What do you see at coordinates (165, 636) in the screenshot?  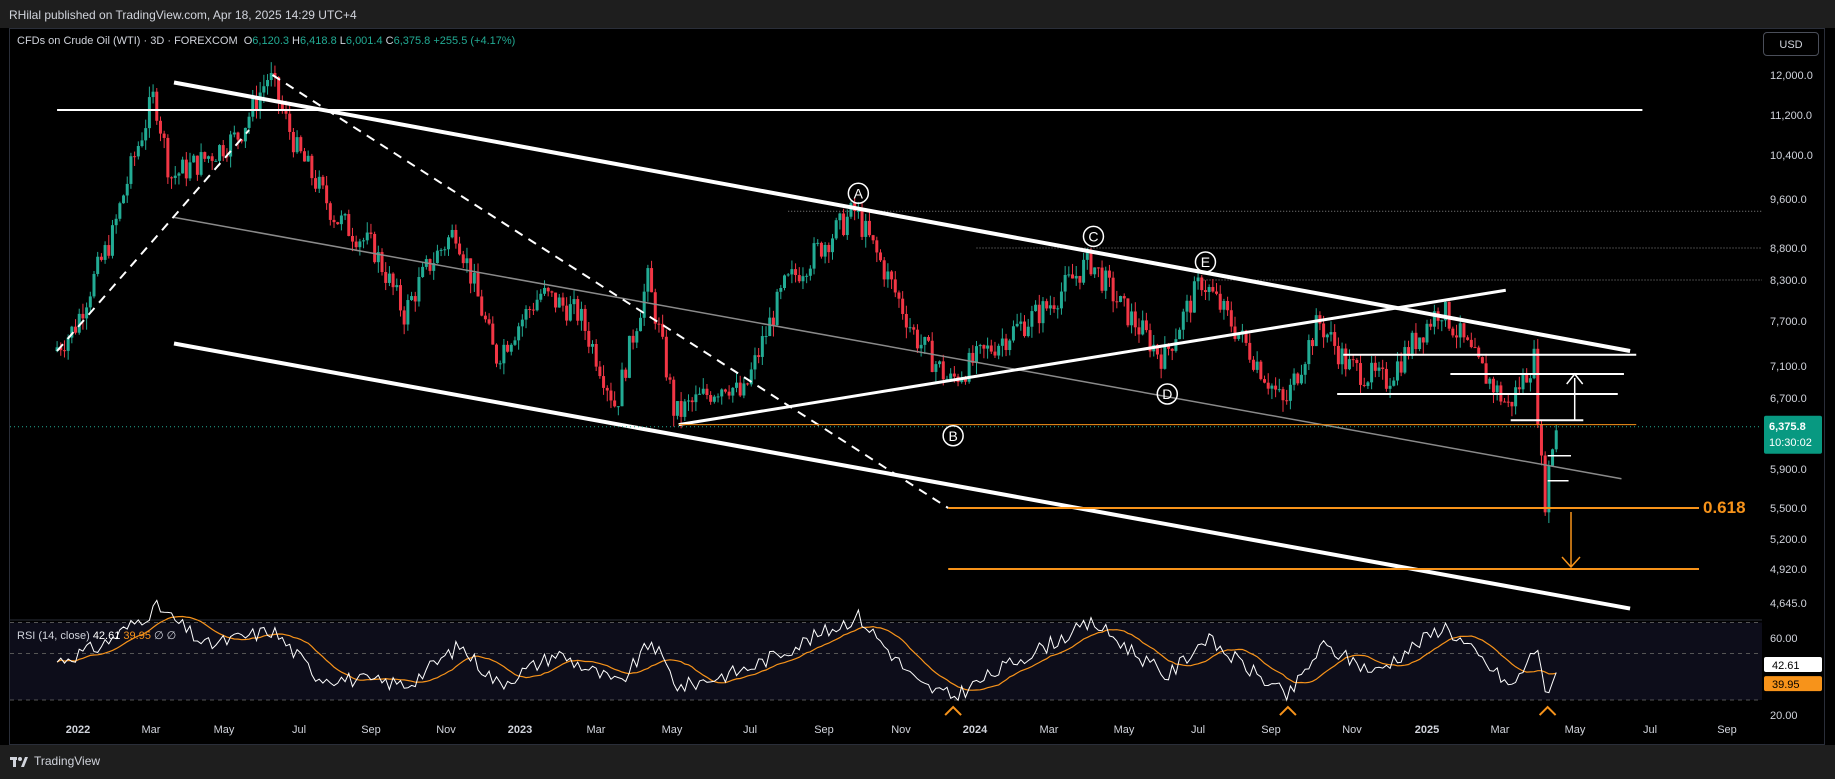 I see `rsi-extra: ∅ ∅` at bounding box center [165, 636].